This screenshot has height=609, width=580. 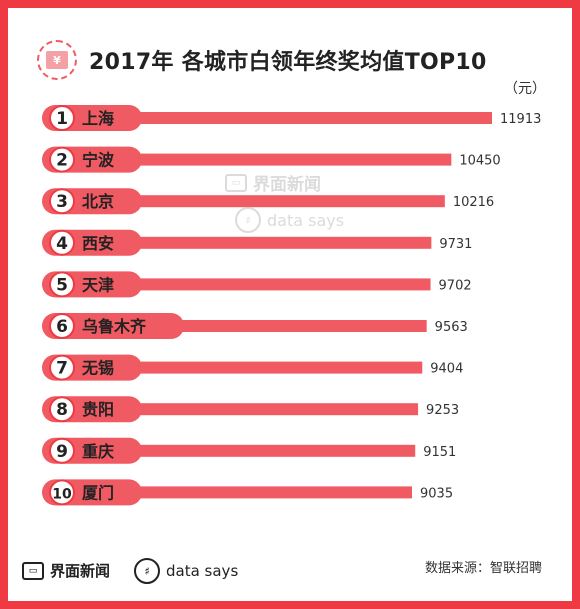 What do you see at coordinates (442, 410) in the screenshot?
I see `value-label: 9253` at bounding box center [442, 410].